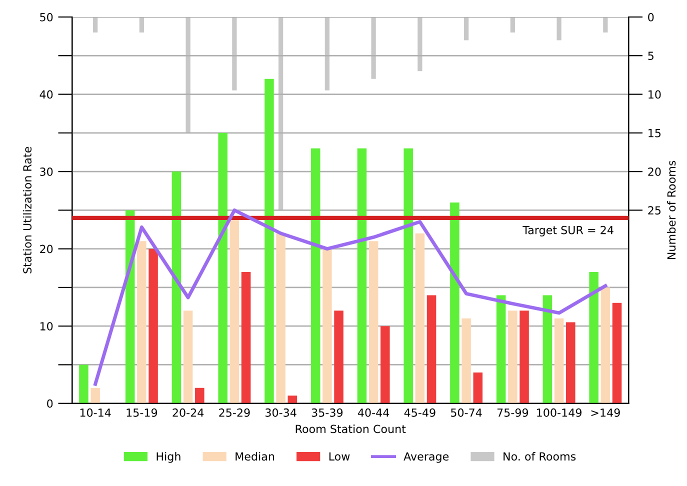 The width and height of the screenshot is (687, 486). Describe the element at coordinates (234, 412) in the screenshot. I see `x-tick-label: 25-29` at that location.